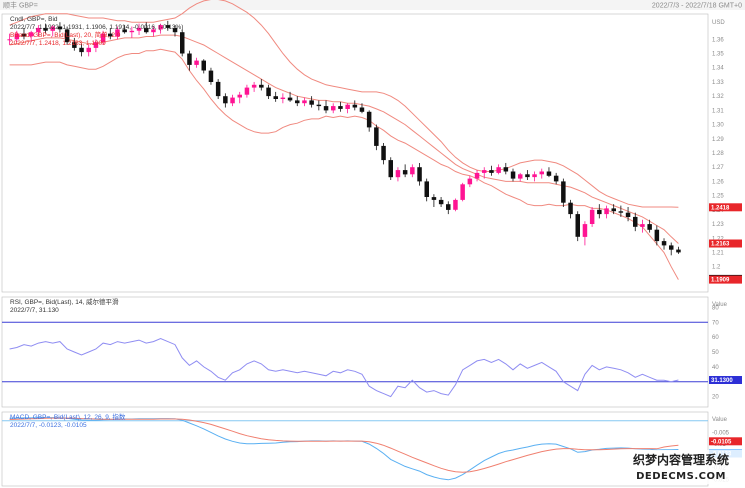 The image size is (745, 488). What do you see at coordinates (720, 420) in the screenshot?
I see `macd-axis-unit: Value` at bounding box center [720, 420].